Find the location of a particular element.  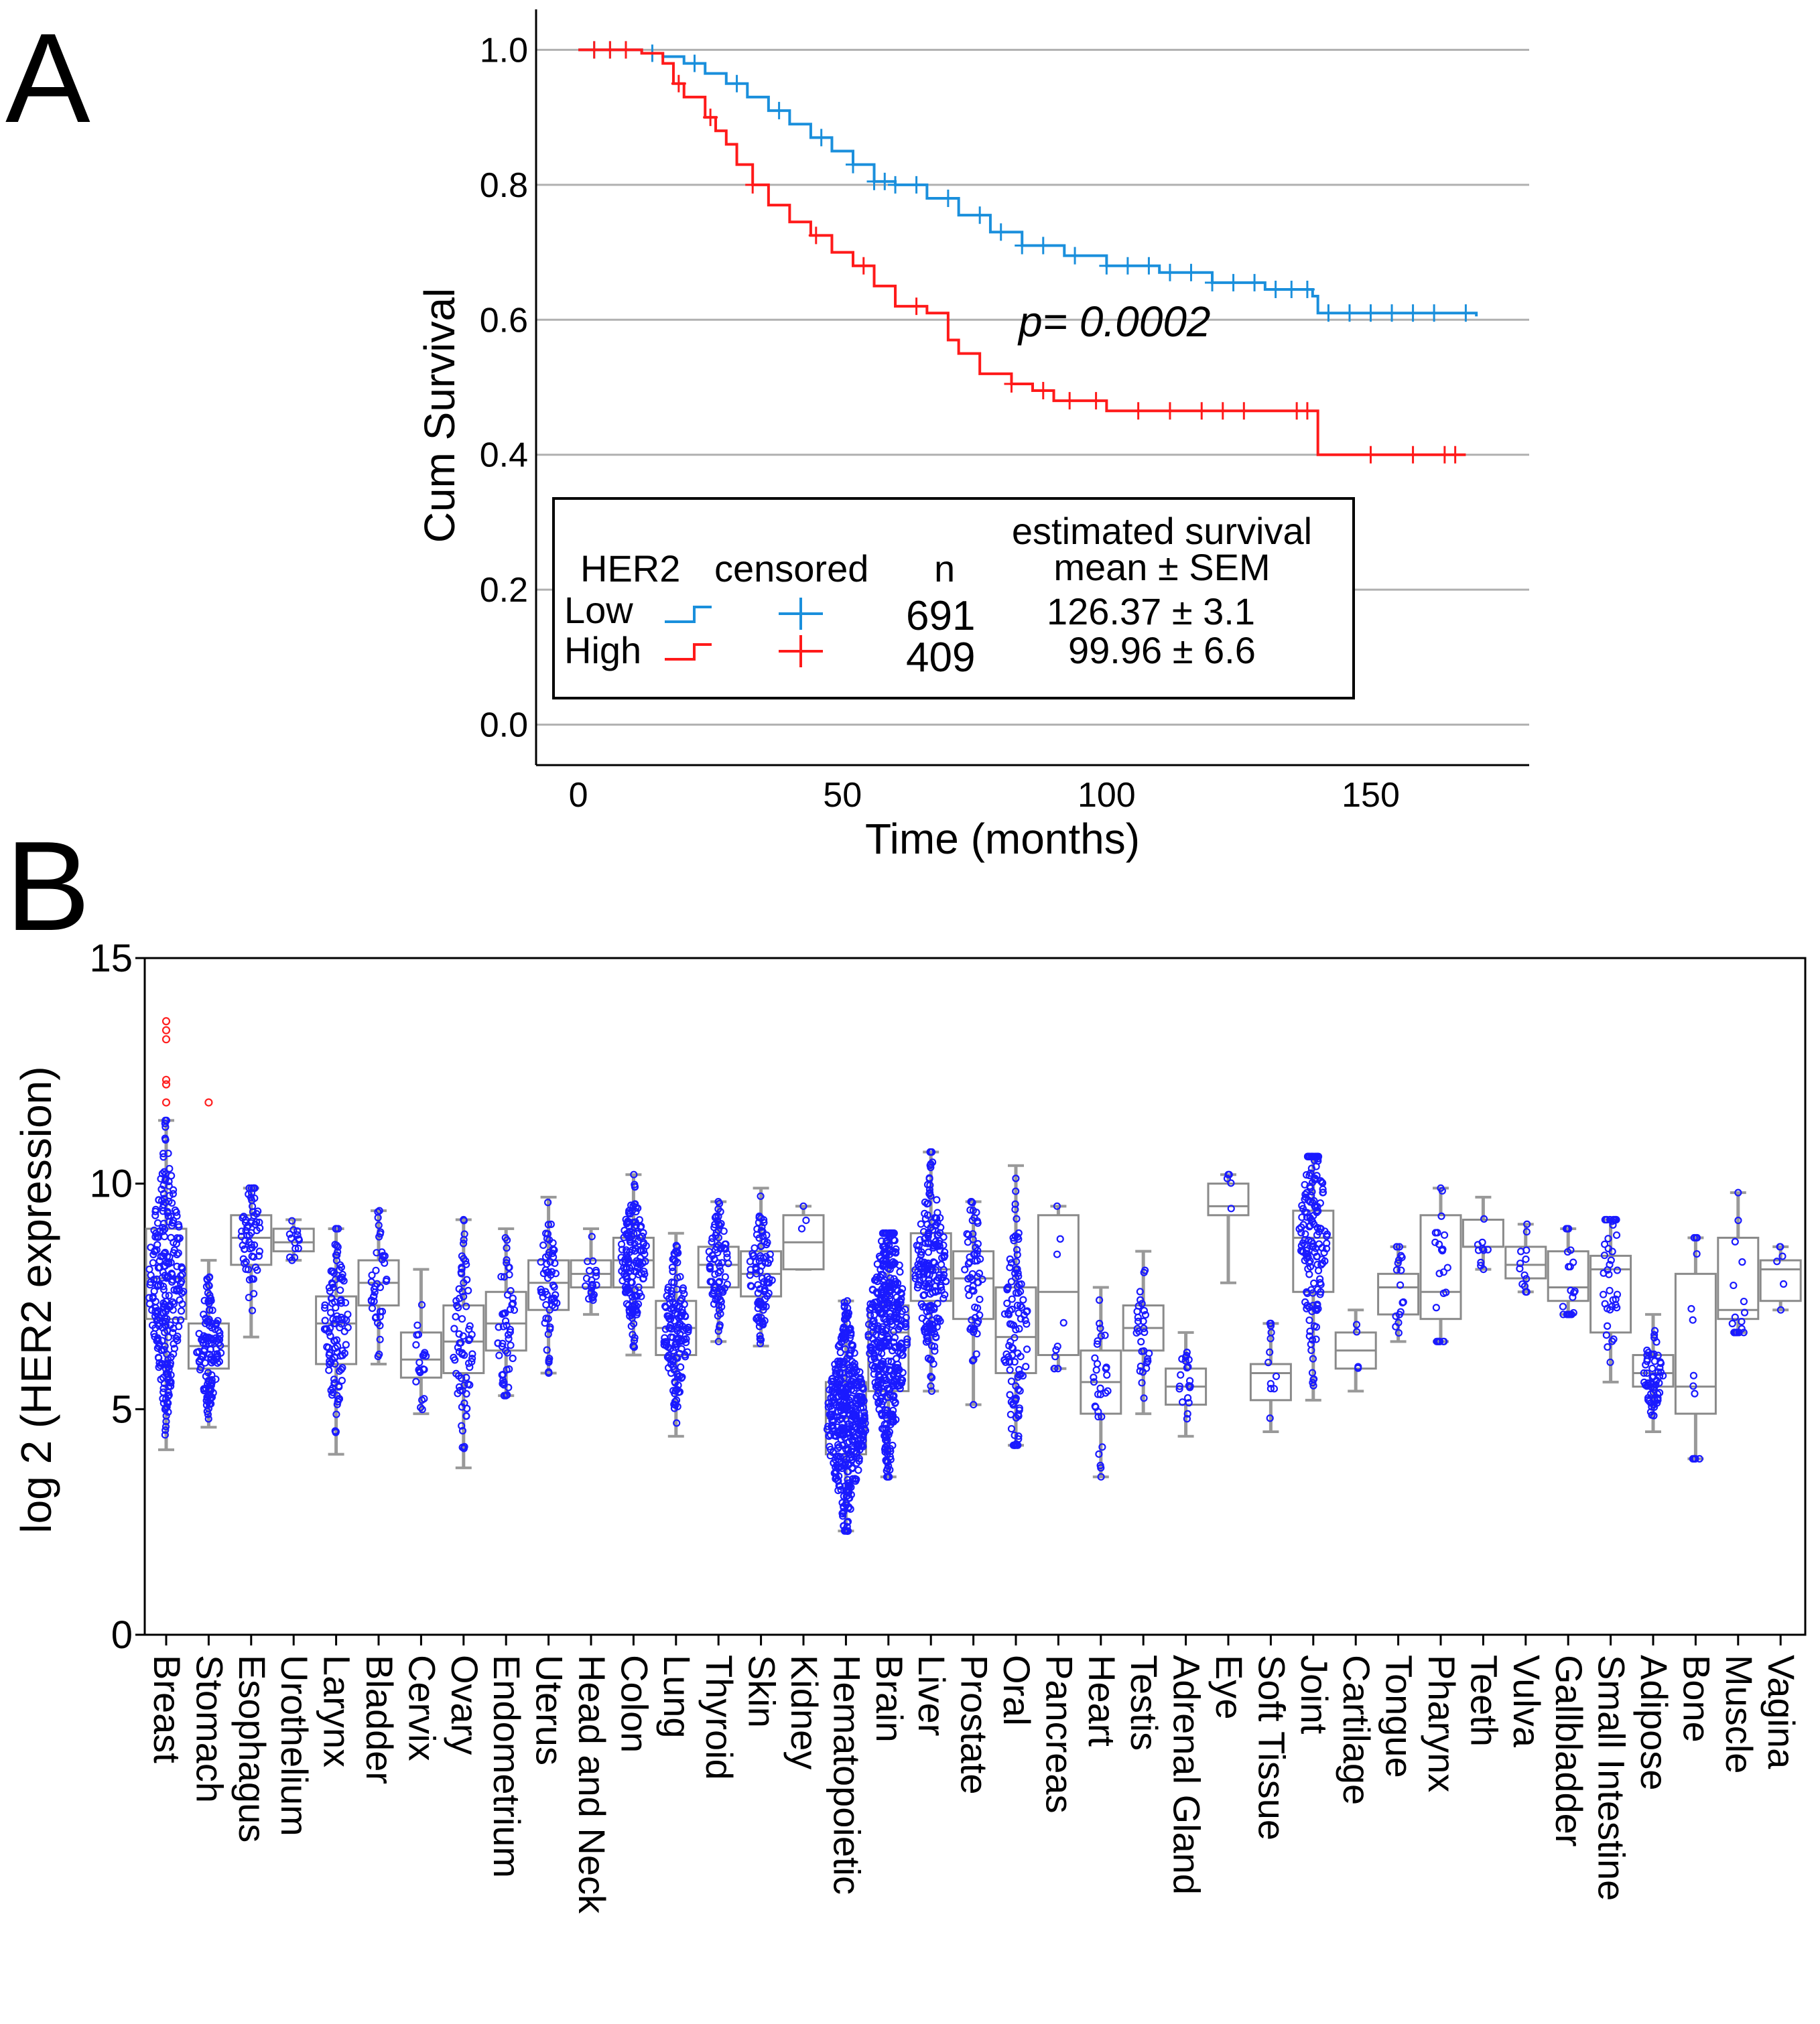

category-label: Cartilage is located at coordinates (1357, 1730).